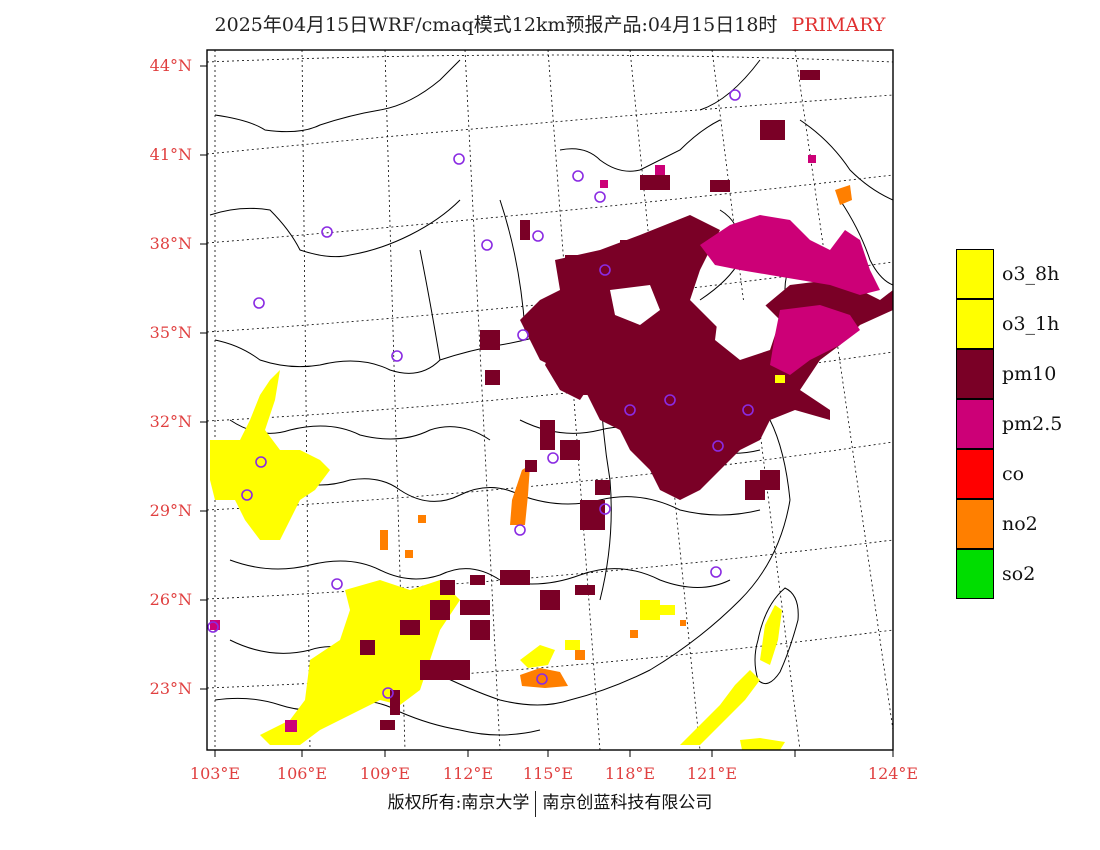 The height and width of the screenshot is (850, 1100). Describe the element at coordinates (975, 324) in the screenshot. I see `legend-swatch-o3-1h` at that location.